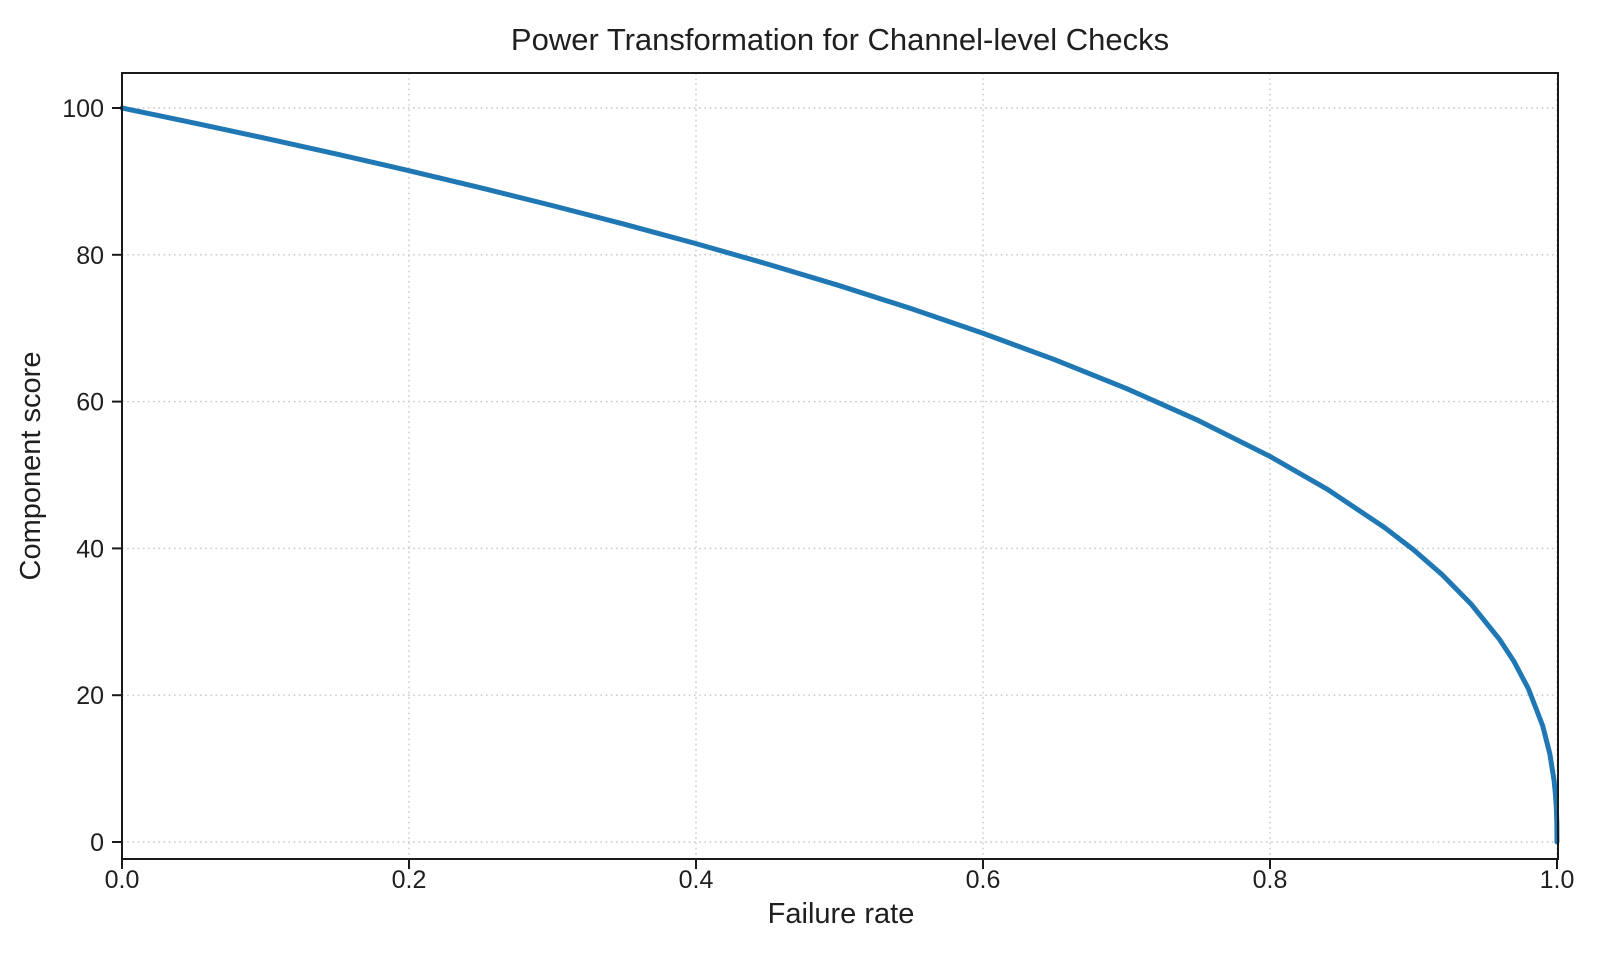 The width and height of the screenshot is (1600, 960). What do you see at coordinates (90, 696) in the screenshot?
I see `y-tick-label: 20` at bounding box center [90, 696].